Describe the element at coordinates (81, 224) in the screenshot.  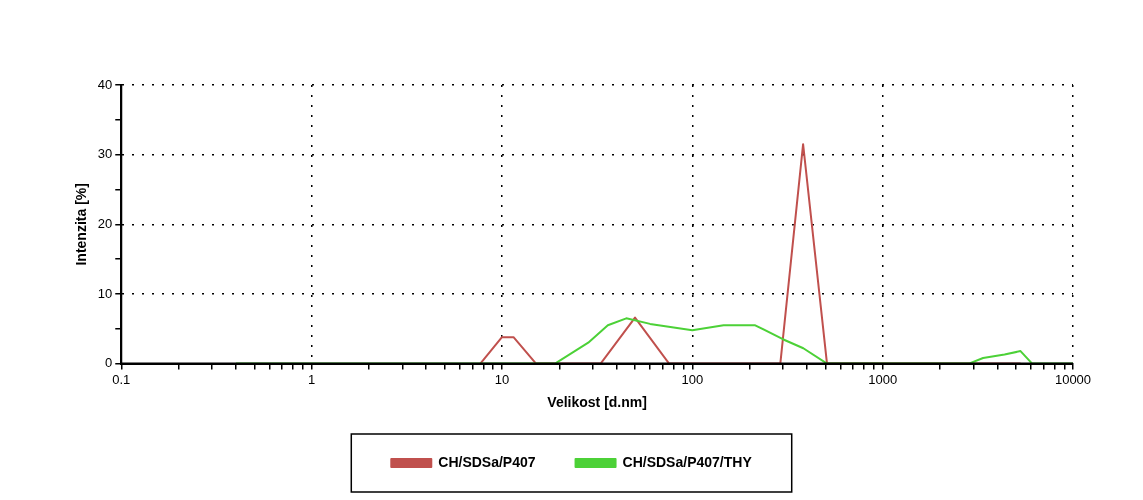
I see `y-axis-title: Intenzita [%]` at that location.